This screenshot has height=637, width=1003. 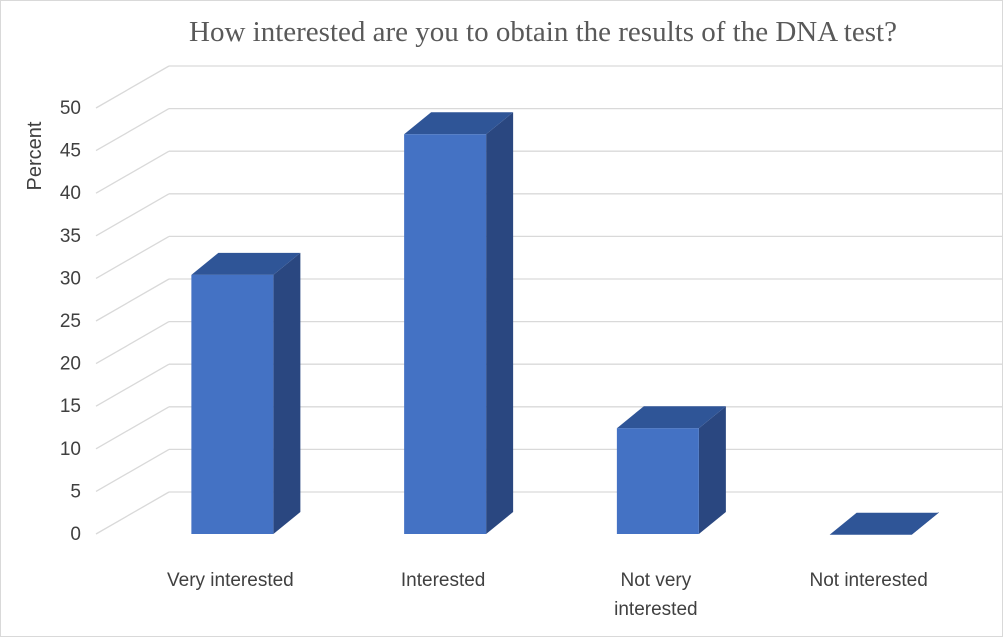 What do you see at coordinates (35, 155) in the screenshot?
I see `y-axis-title: Percent` at bounding box center [35, 155].